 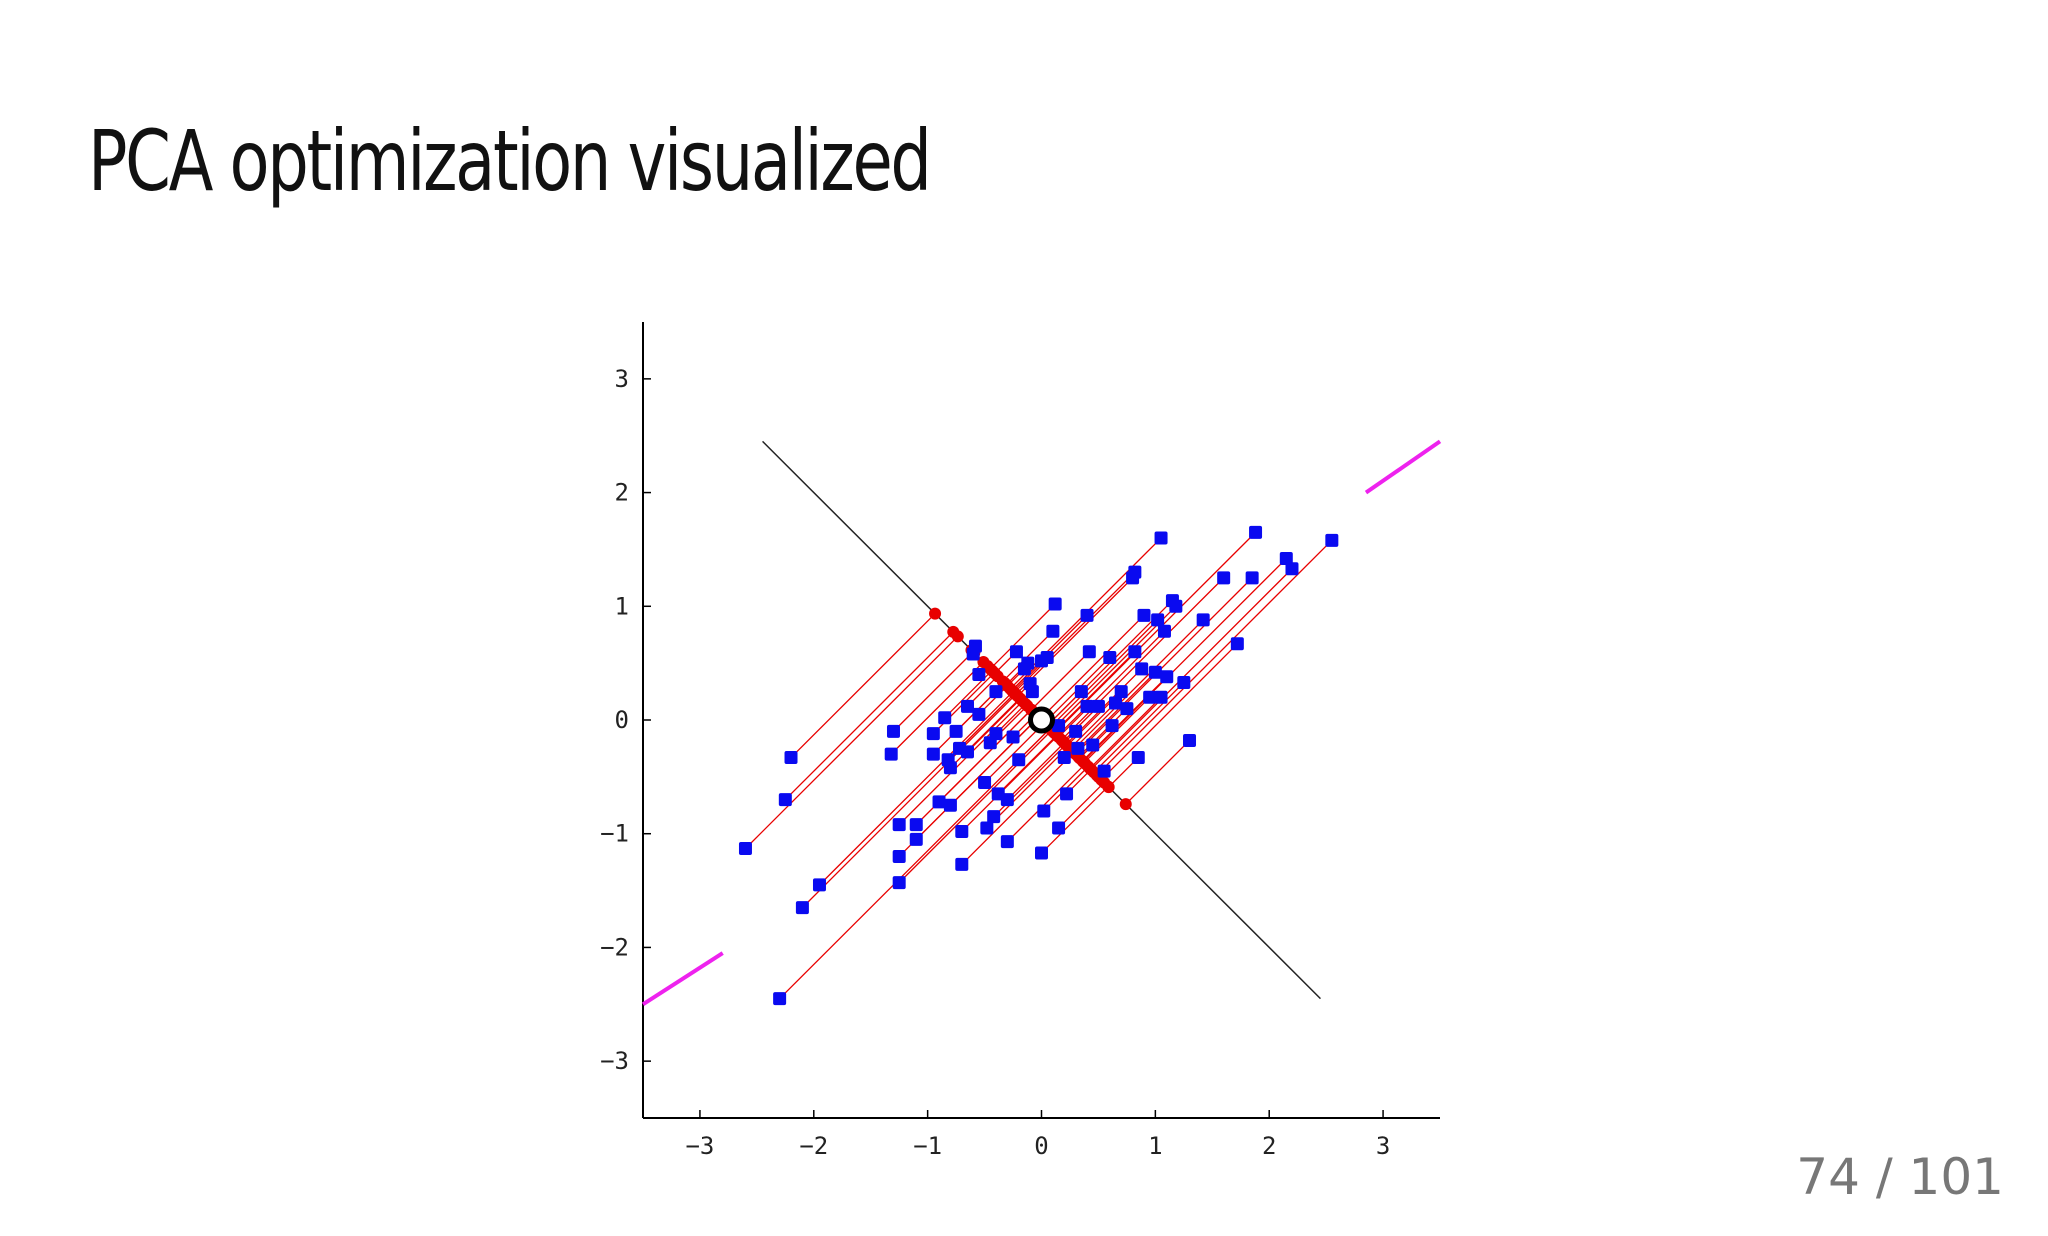 I want to click on y-tick-label: 1, so click(x=622, y=606).